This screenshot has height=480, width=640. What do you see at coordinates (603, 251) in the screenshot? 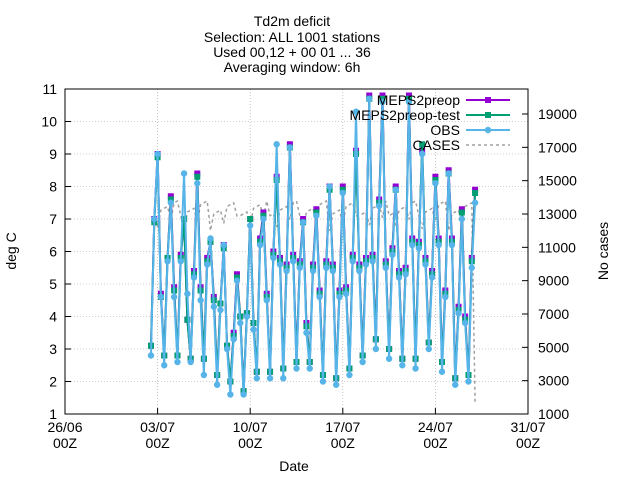
I see `y2-axis-label: No cases` at bounding box center [603, 251].